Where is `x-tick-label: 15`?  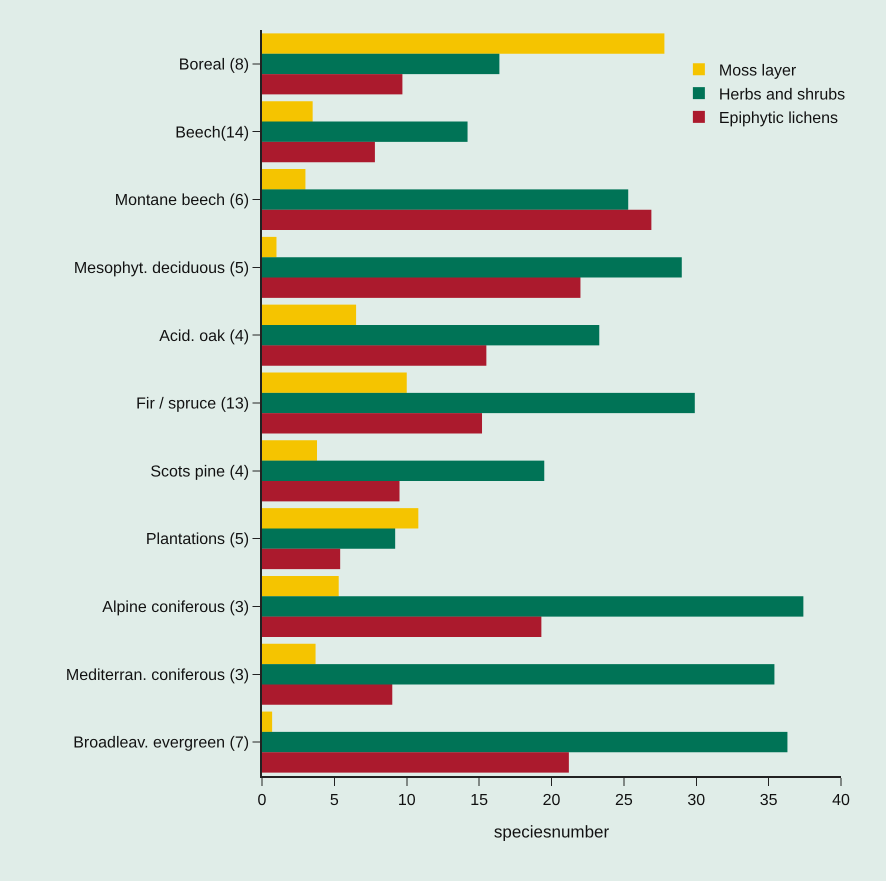 x-tick-label: 15 is located at coordinates (479, 800).